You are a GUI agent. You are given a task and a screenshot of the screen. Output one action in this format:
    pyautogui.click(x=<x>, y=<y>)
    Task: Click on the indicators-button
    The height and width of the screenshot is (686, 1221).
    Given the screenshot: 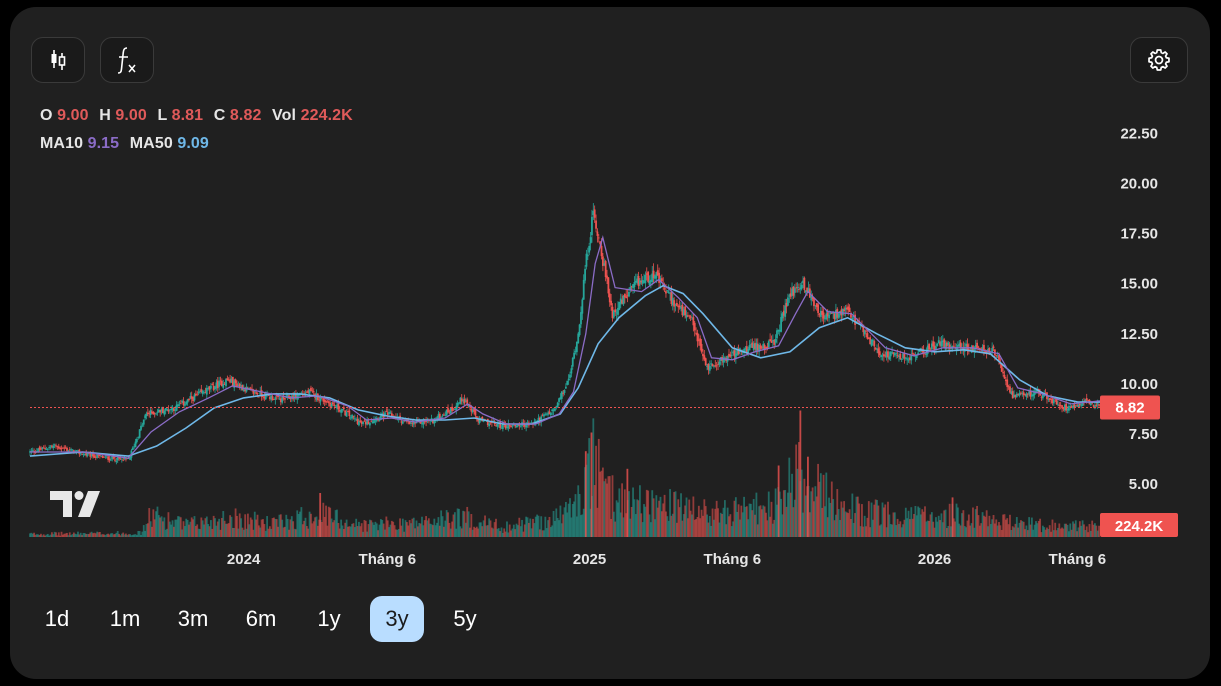 What is the action you would take?
    pyautogui.click(x=127, y=60)
    